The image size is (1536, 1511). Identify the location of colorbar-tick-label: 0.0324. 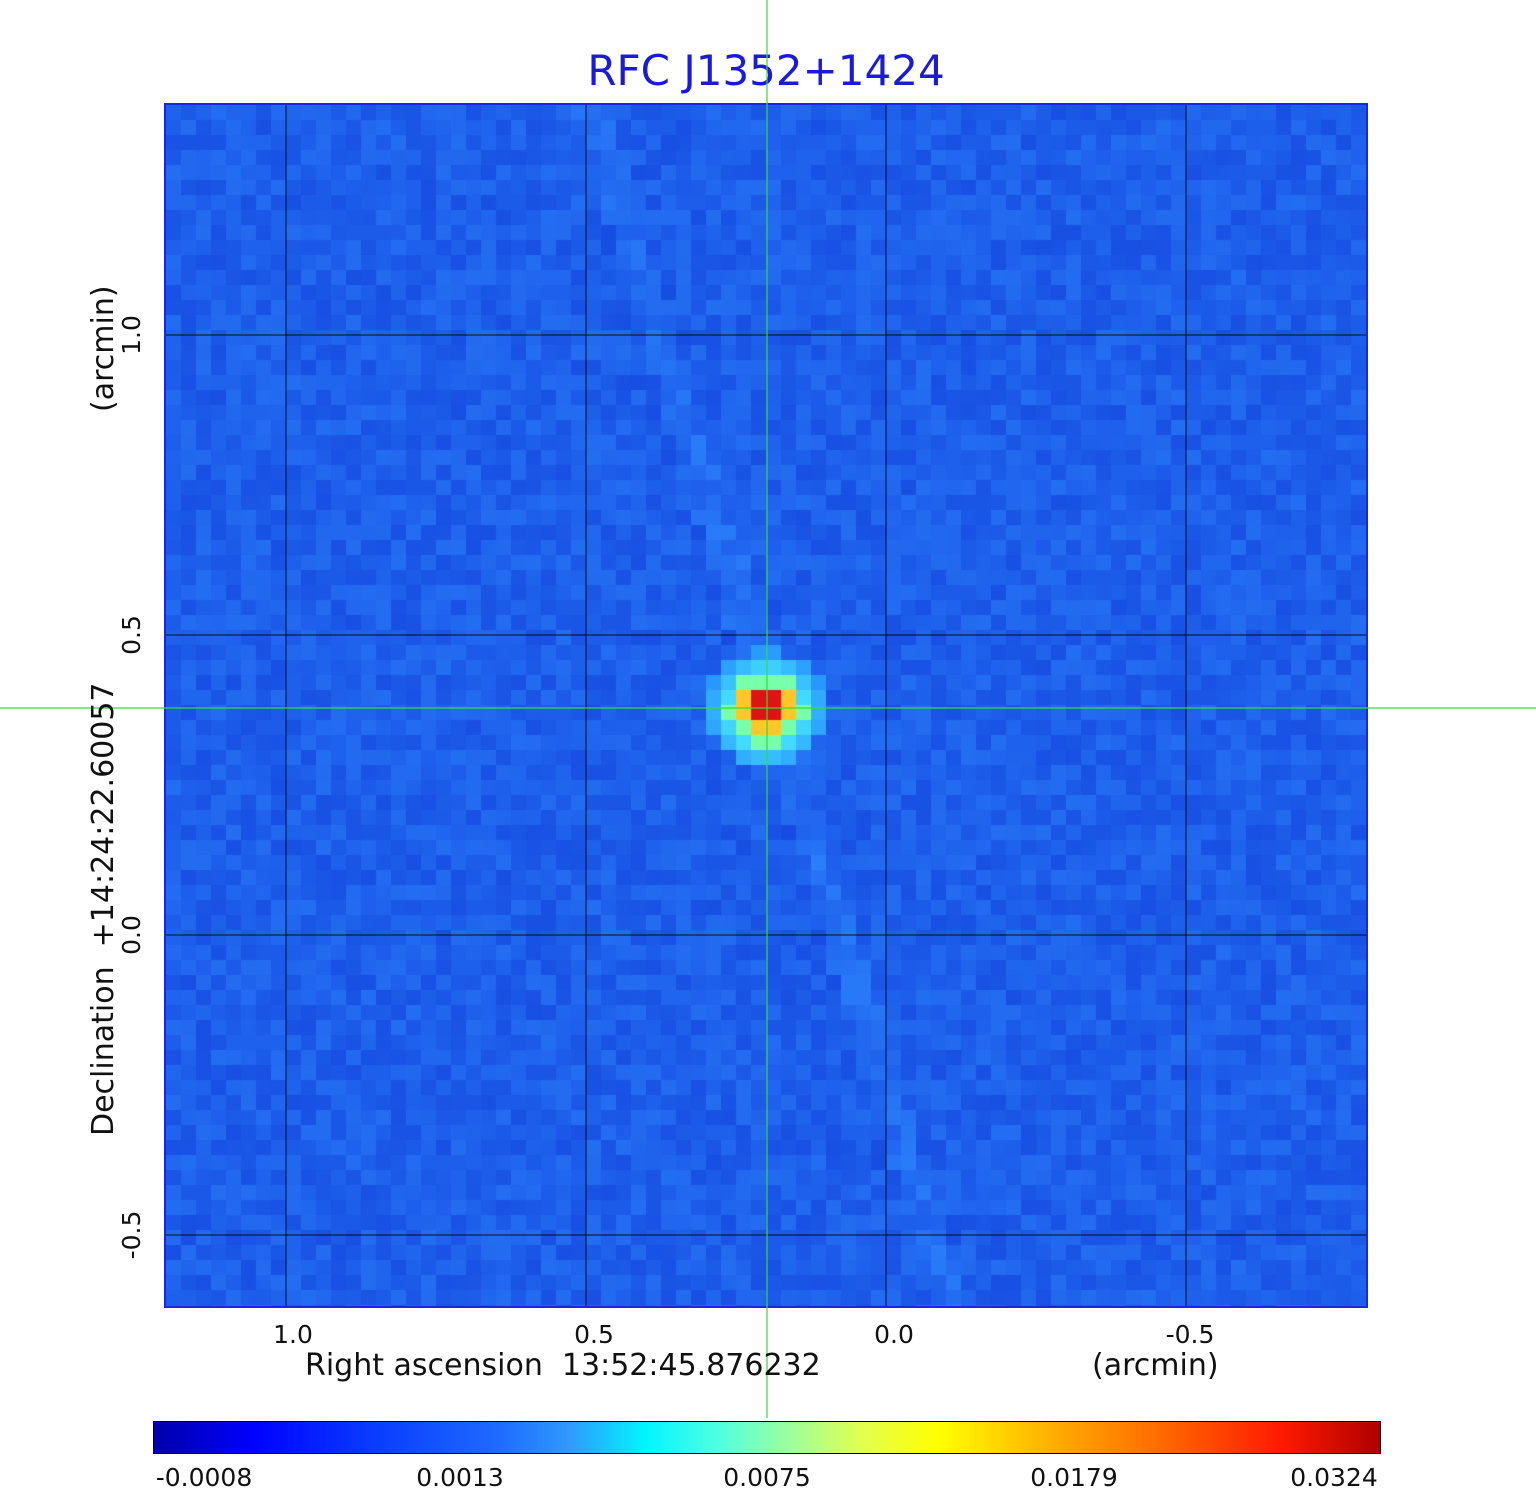
(1334, 1477).